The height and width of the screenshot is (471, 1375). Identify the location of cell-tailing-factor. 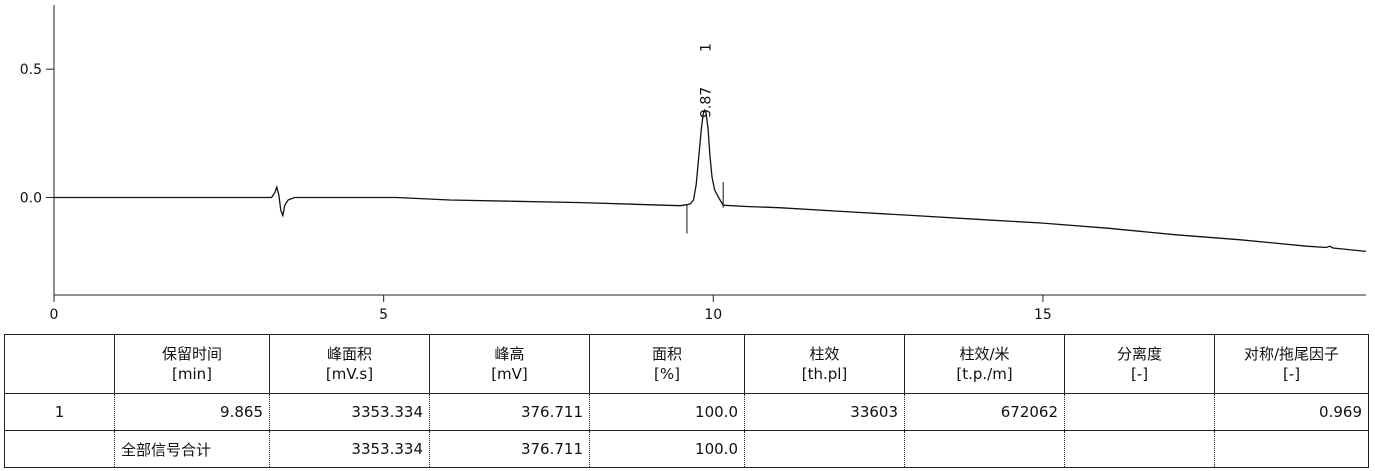
(1291, 449).